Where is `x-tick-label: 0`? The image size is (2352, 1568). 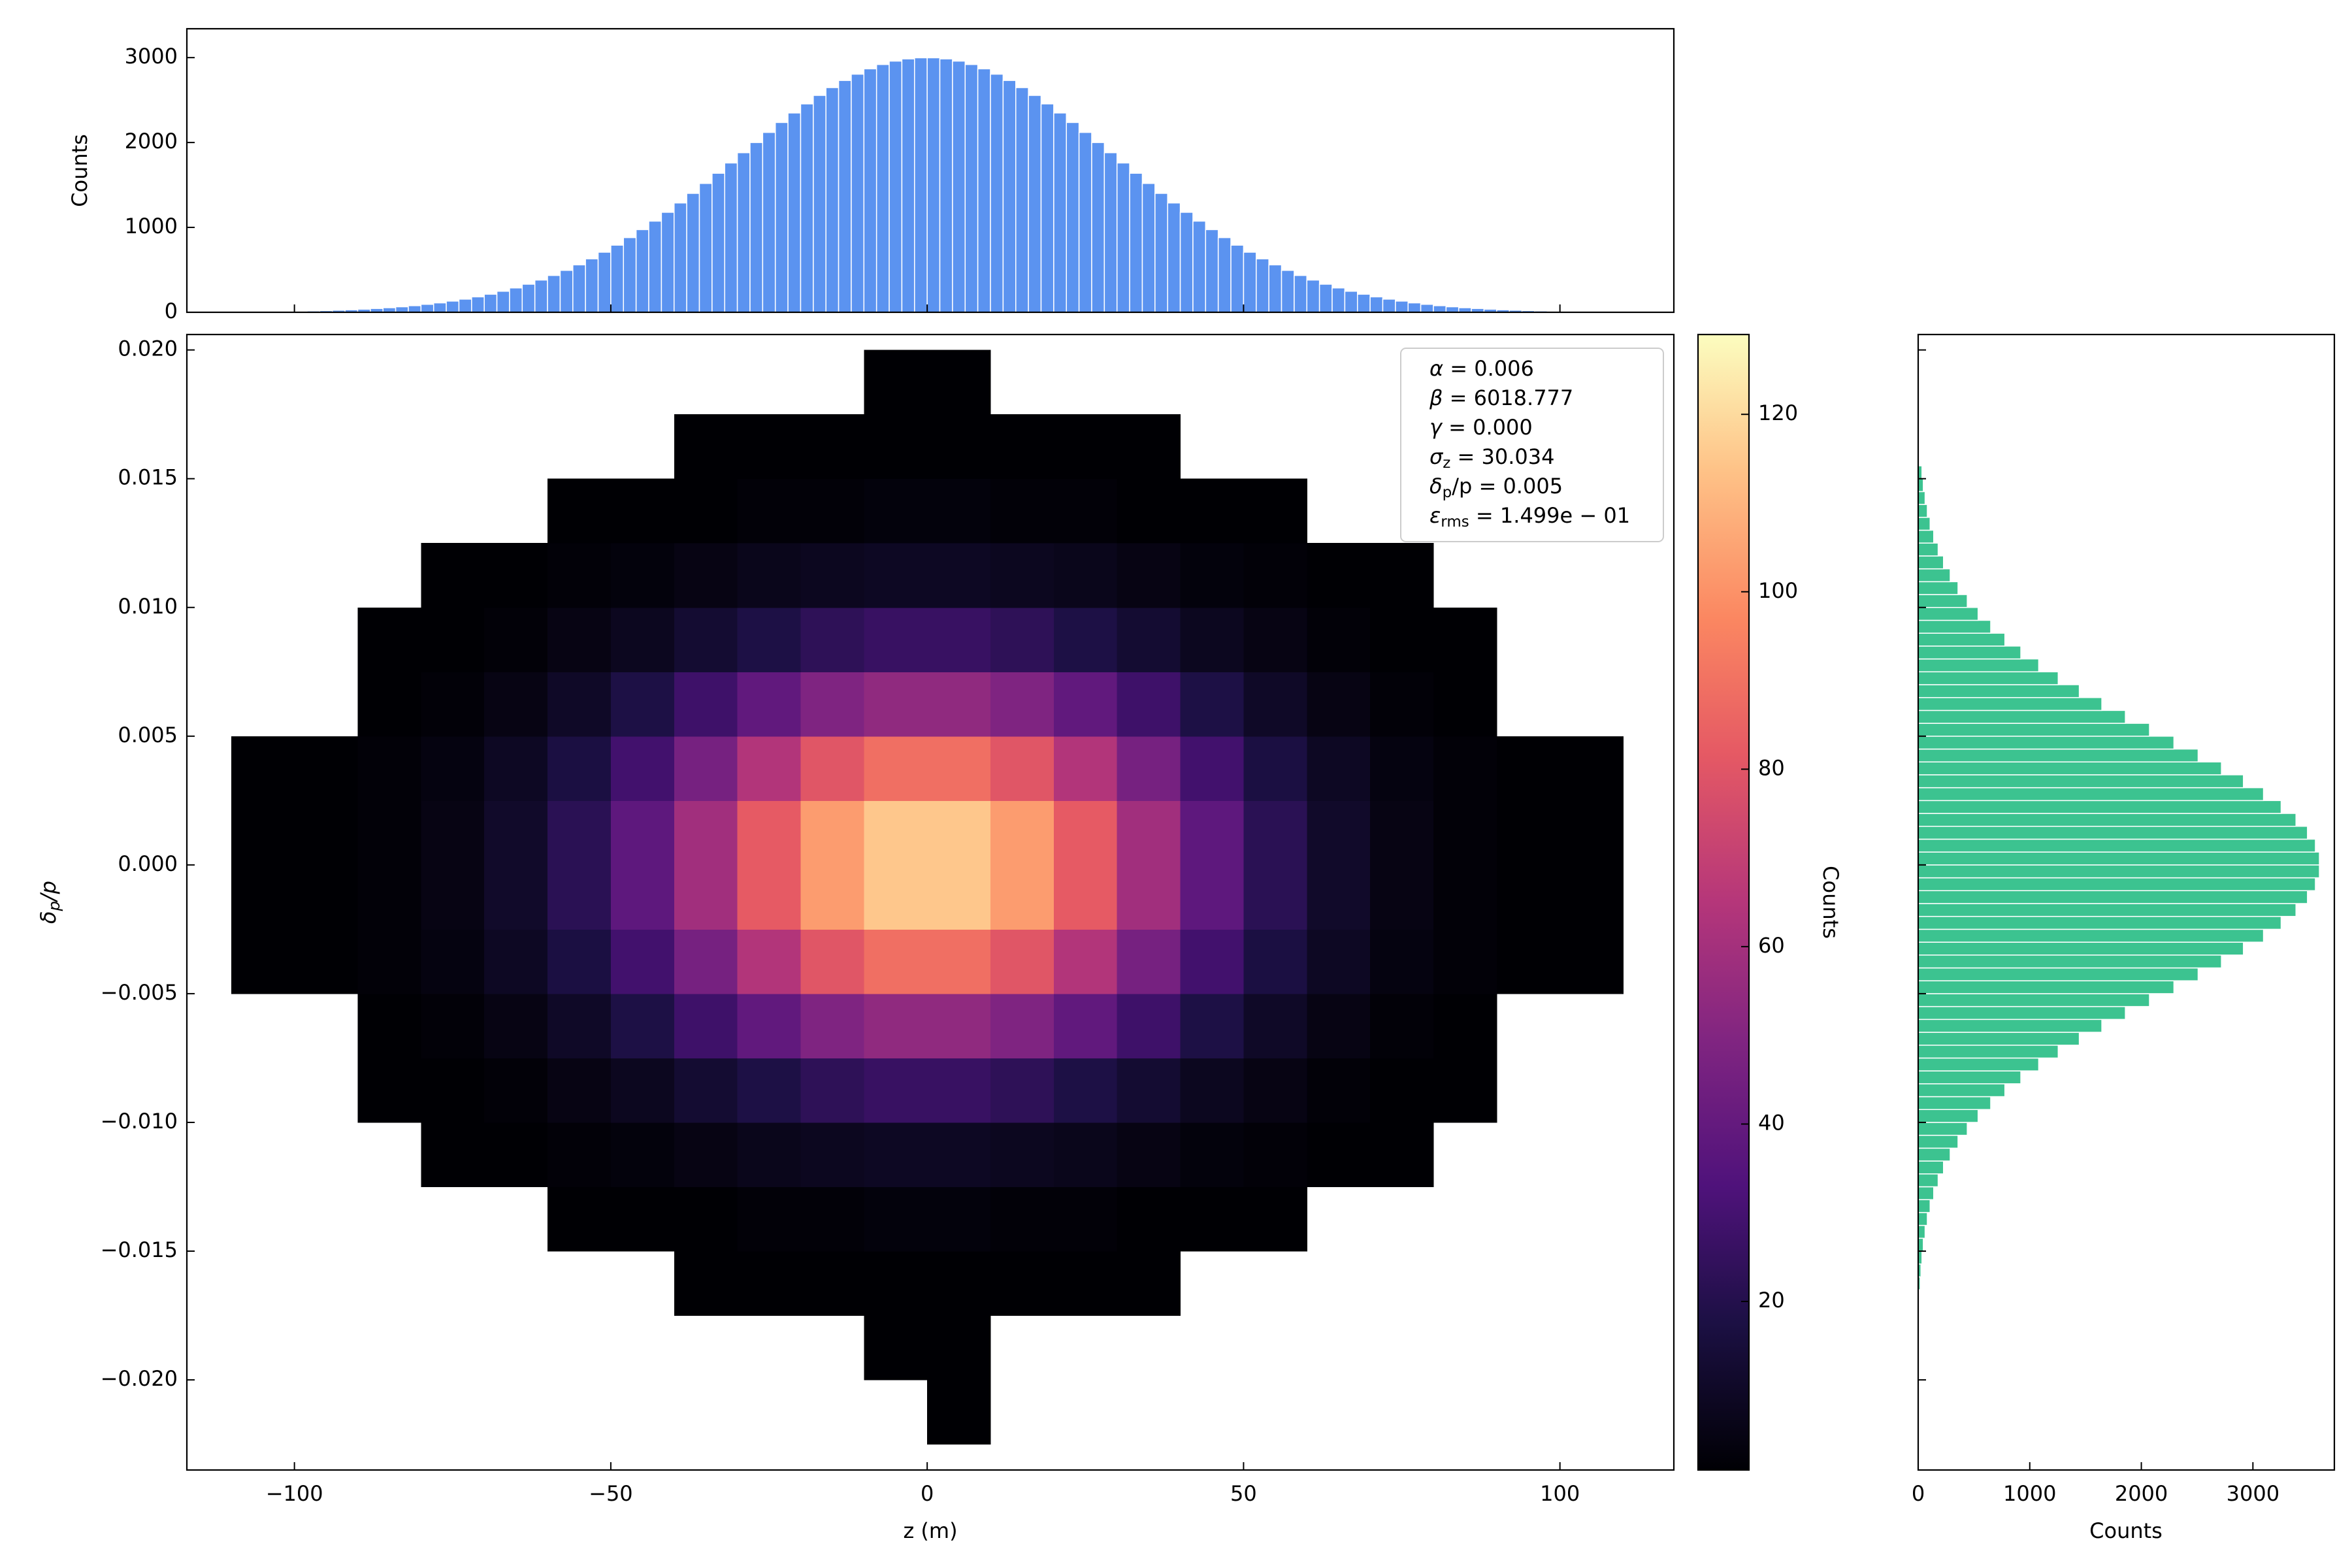 x-tick-label: 0 is located at coordinates (927, 1493).